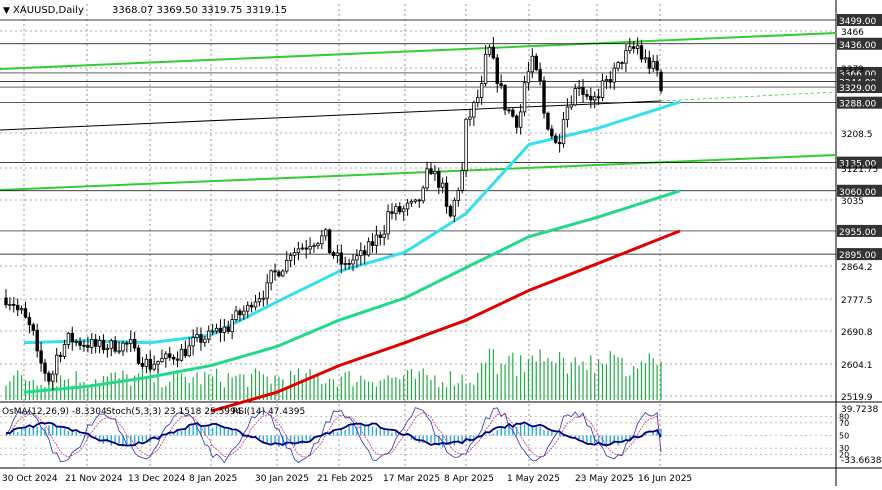 The width and height of the screenshot is (882, 490). Describe the element at coordinates (857, 135) in the screenshot. I see `y-tick-label: 3208.5` at that location.